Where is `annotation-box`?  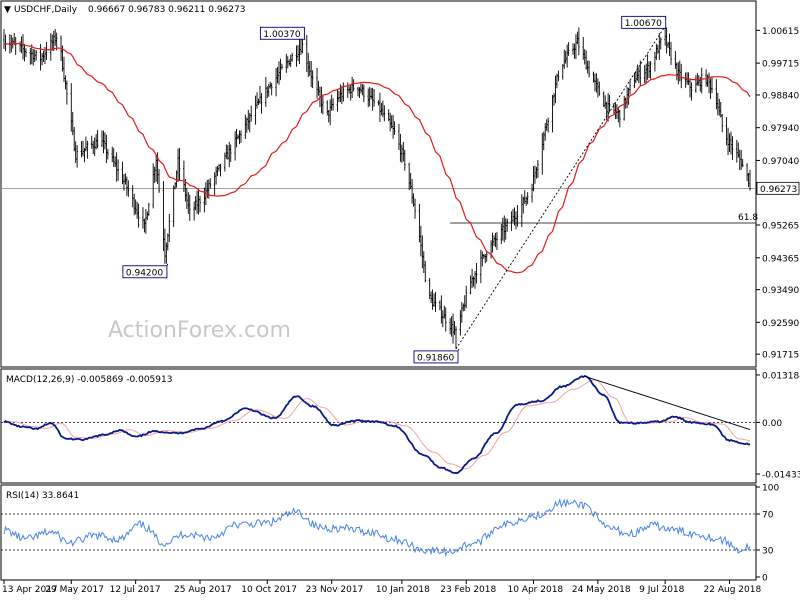
annotation-box is located at coordinates (436, 357).